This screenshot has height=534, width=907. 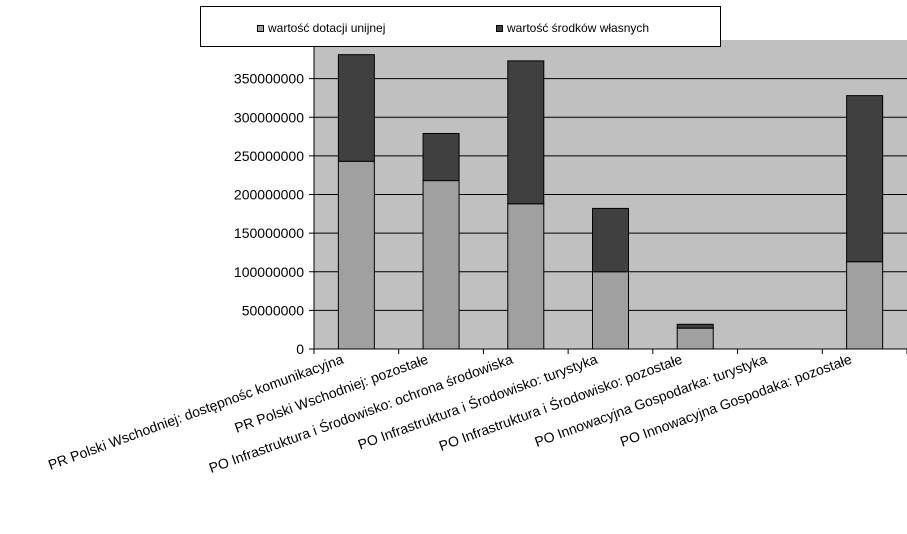 I want to click on y-tick-label: 50000000, so click(x=273, y=310).